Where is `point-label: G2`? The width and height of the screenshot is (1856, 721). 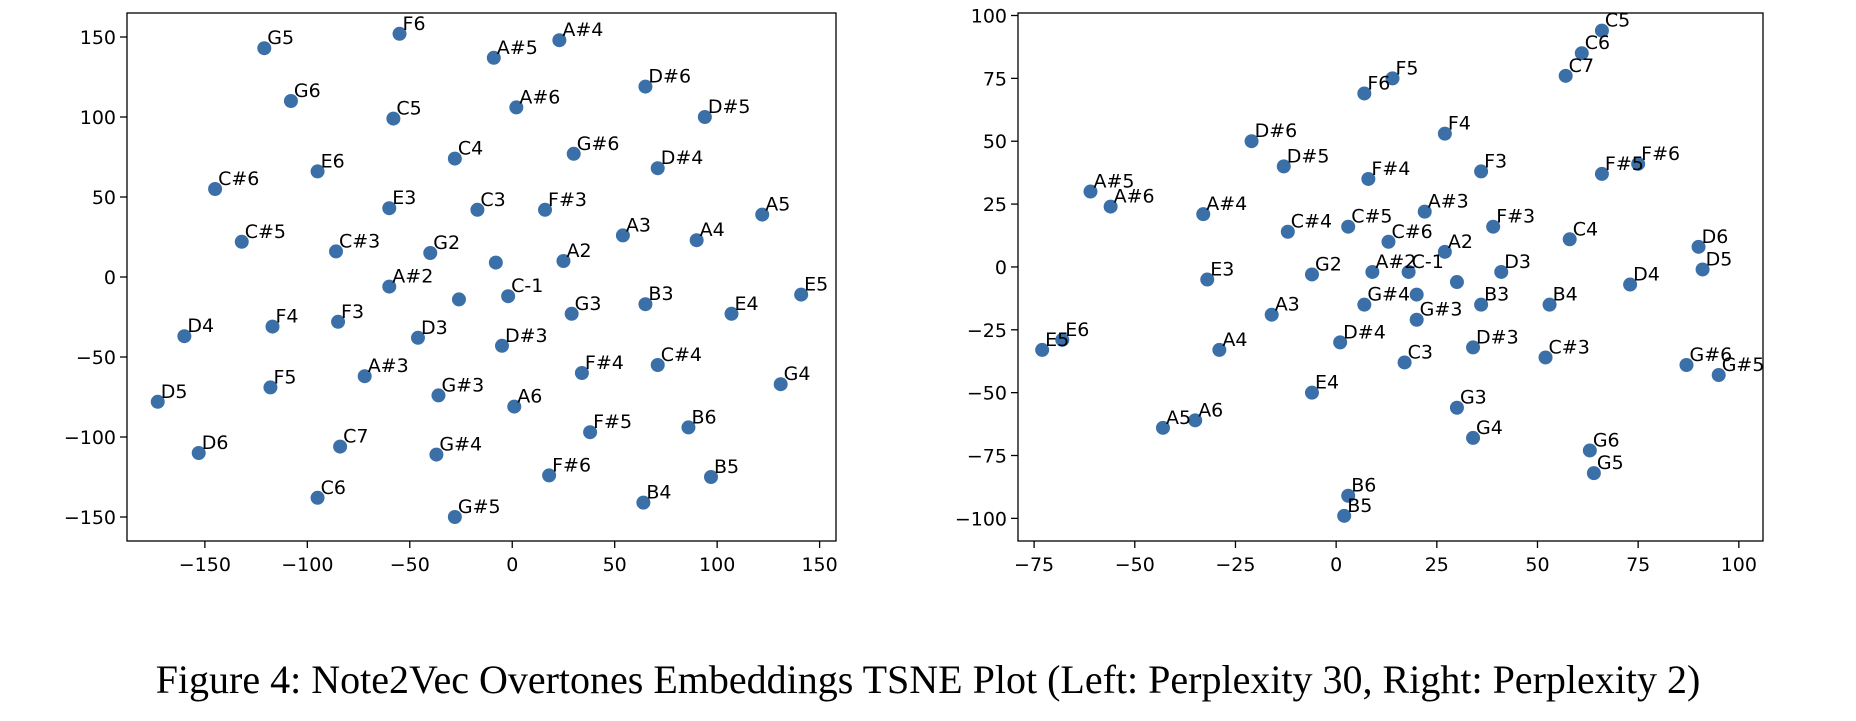
point-label: G2 is located at coordinates (1328, 264).